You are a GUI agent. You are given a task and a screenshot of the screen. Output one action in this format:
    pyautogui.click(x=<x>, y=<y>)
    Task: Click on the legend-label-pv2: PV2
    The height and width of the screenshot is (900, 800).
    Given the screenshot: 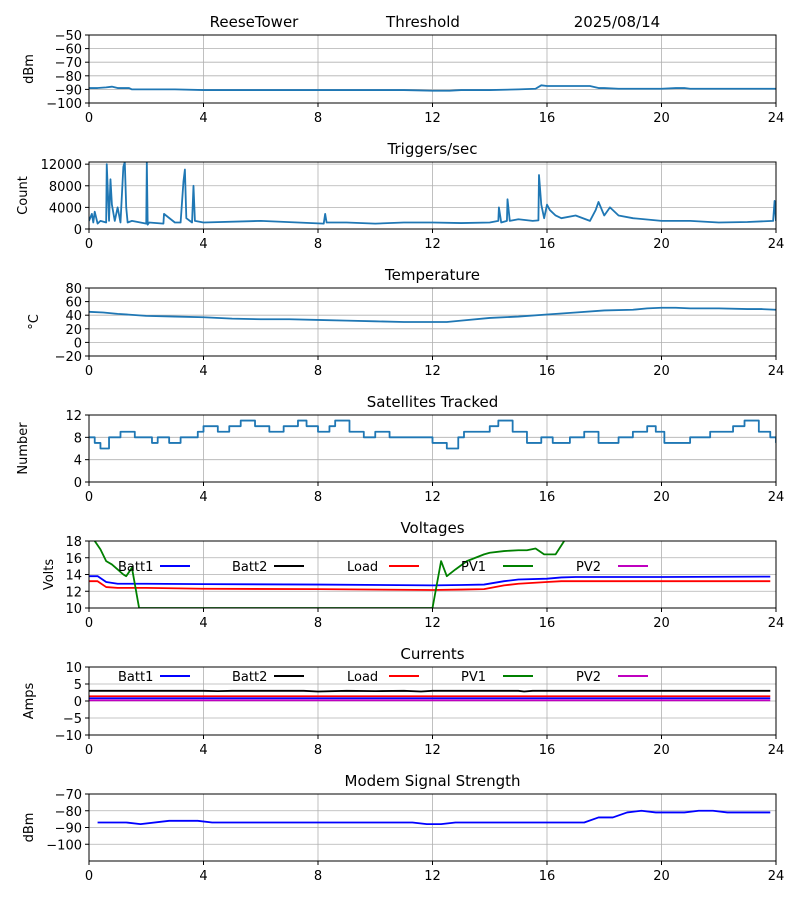 What is the action you would take?
    pyautogui.click(x=588, y=677)
    